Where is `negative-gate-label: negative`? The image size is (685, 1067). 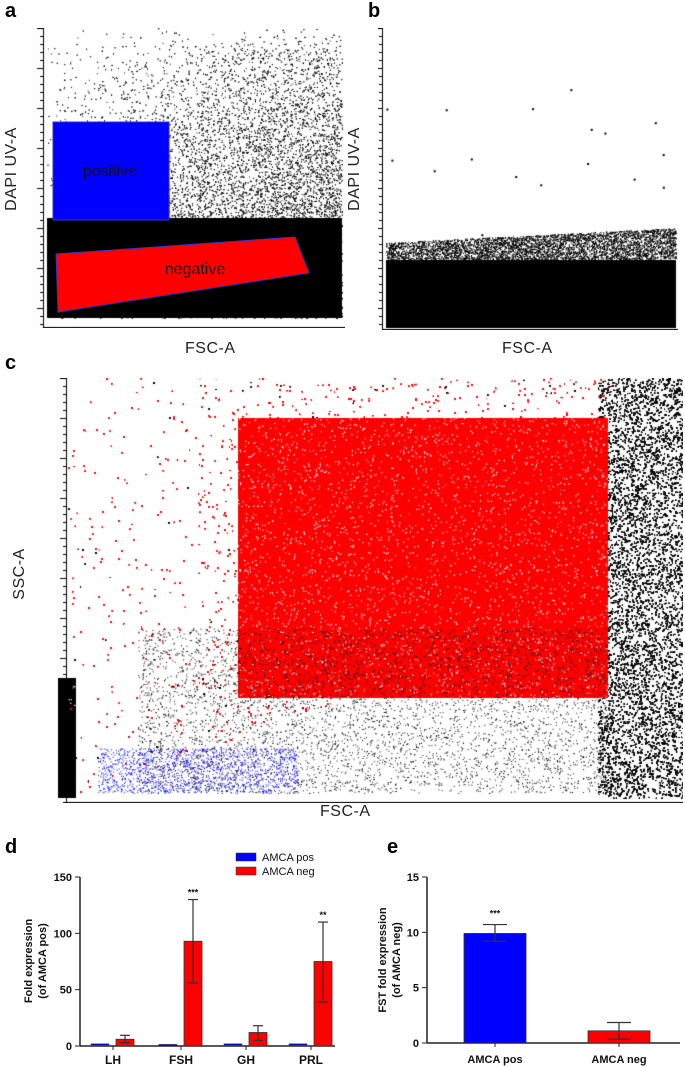
negative-gate-label: negative is located at coordinates (195, 269).